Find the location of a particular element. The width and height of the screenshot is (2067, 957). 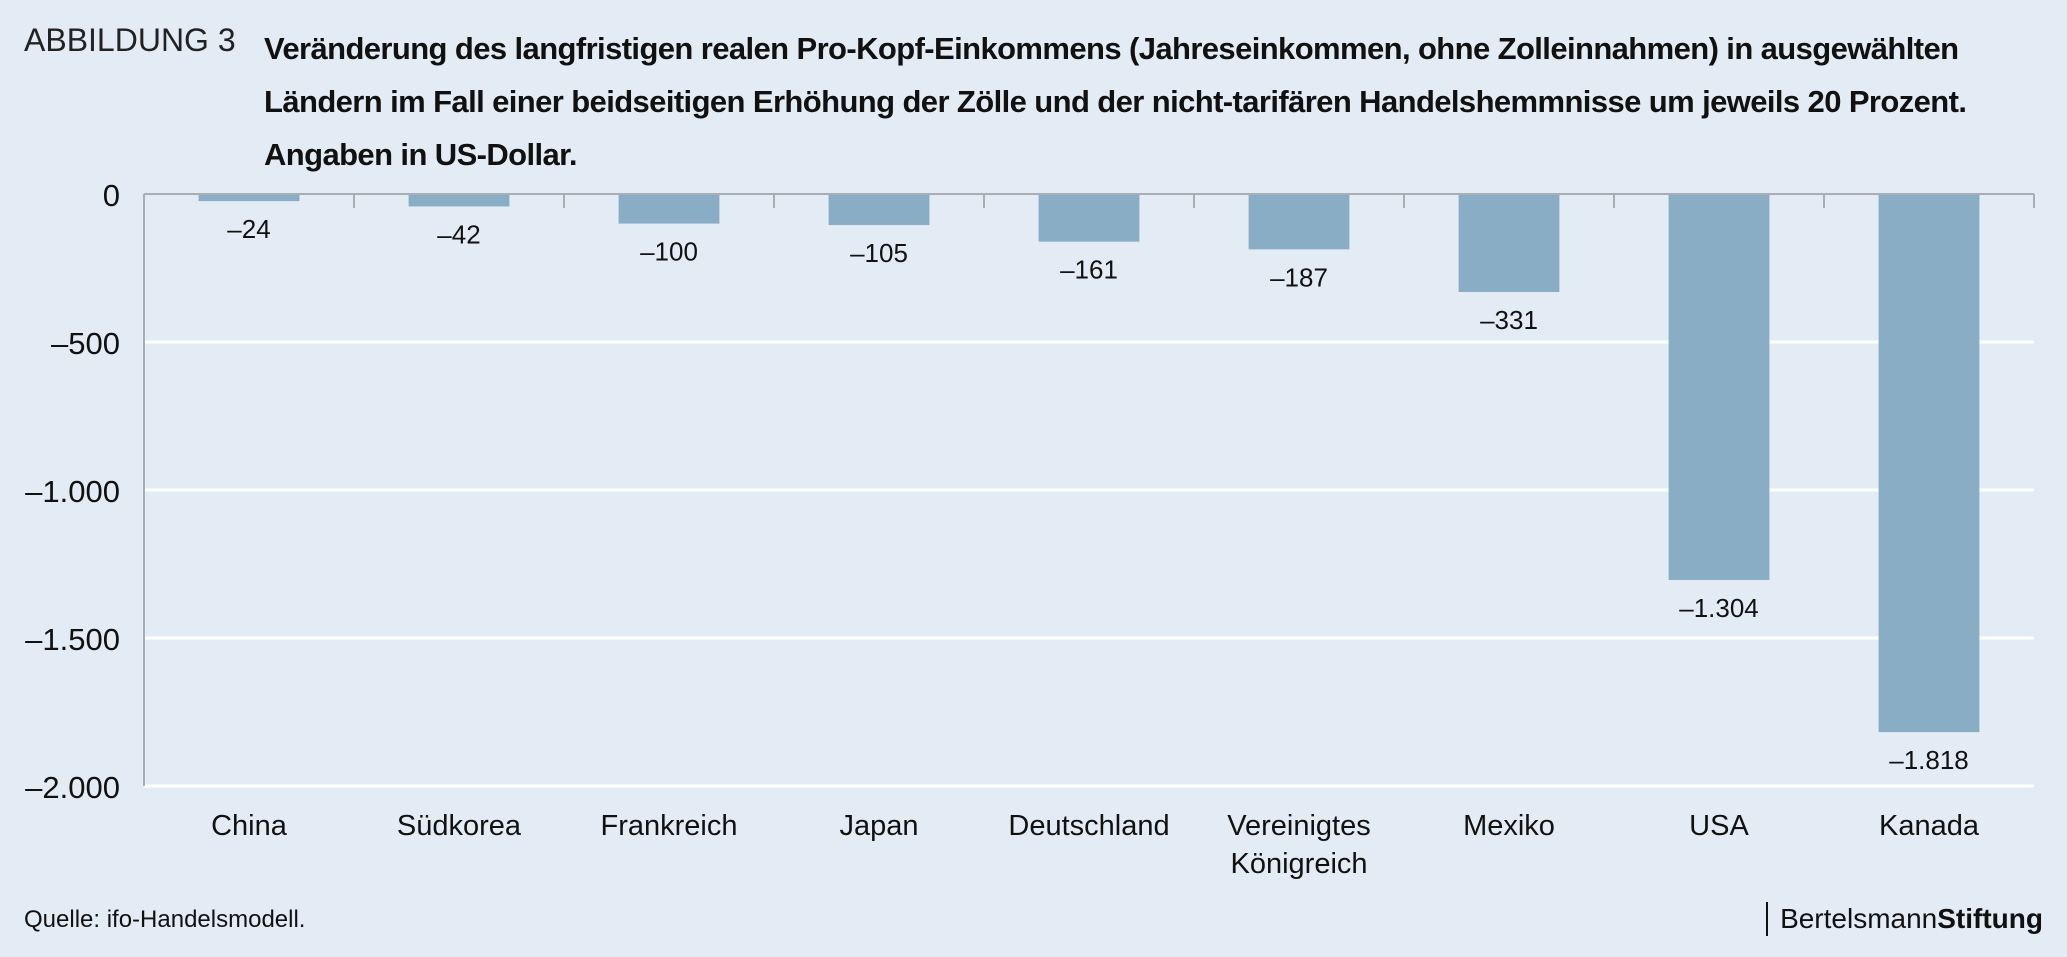

y-tick-label: –500 is located at coordinates (85, 343).